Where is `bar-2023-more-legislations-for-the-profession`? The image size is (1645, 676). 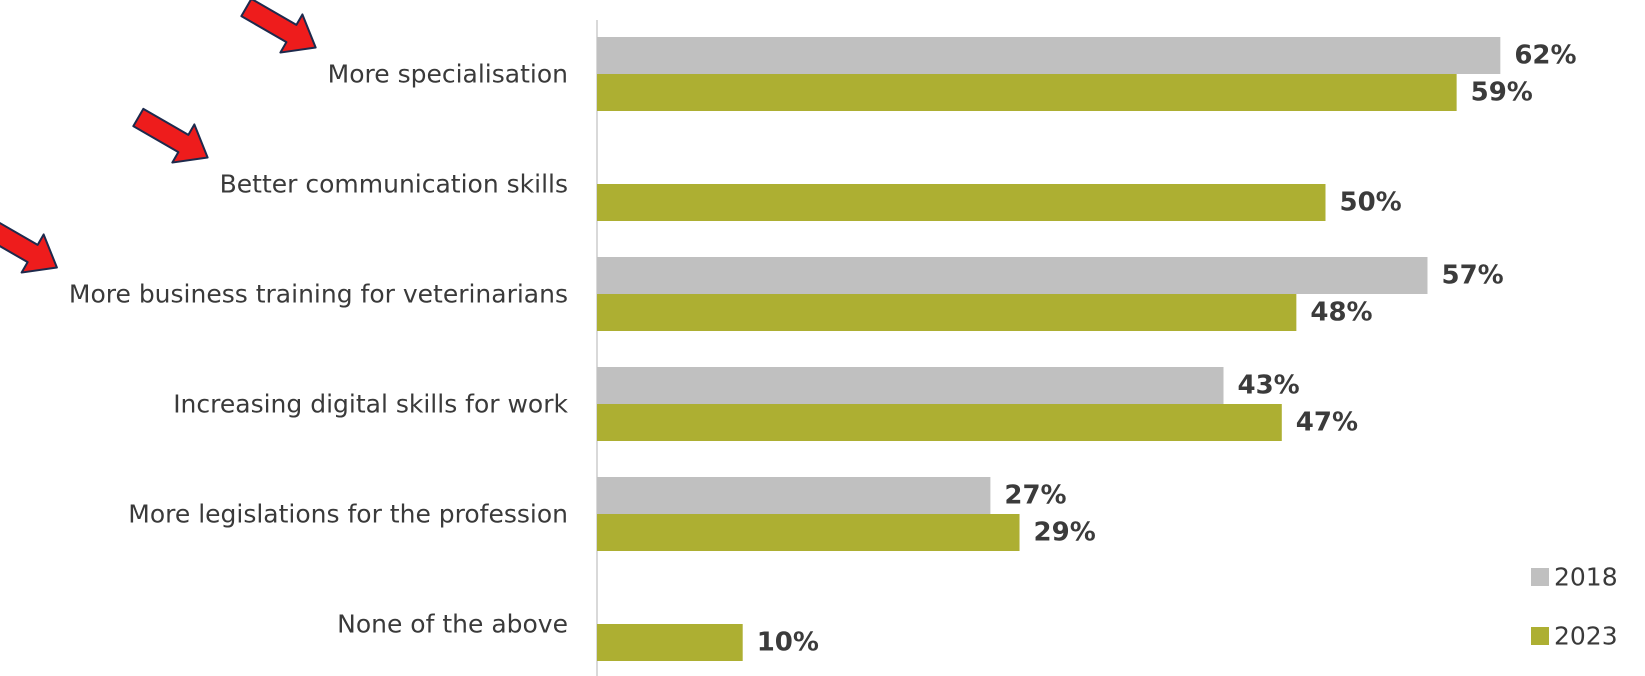 bar-2023-more-legislations-for-the-profession is located at coordinates (808, 532).